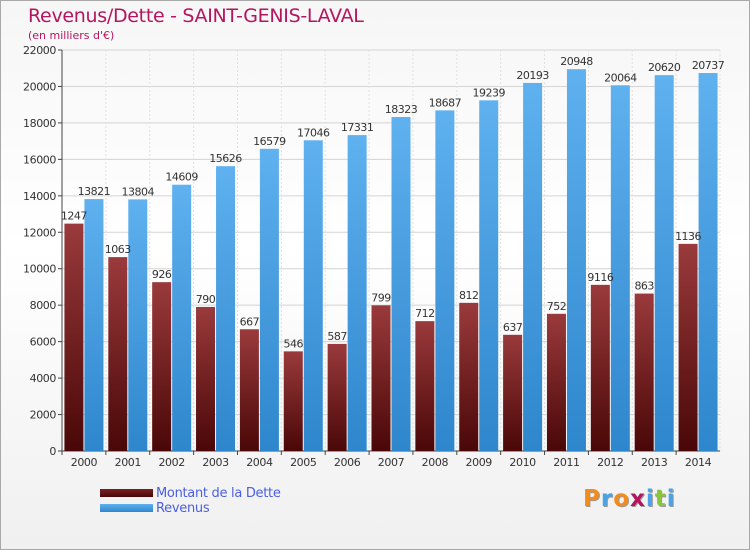 This screenshot has height=550, width=750. I want to click on legend-swatch-revenus, so click(126, 508).